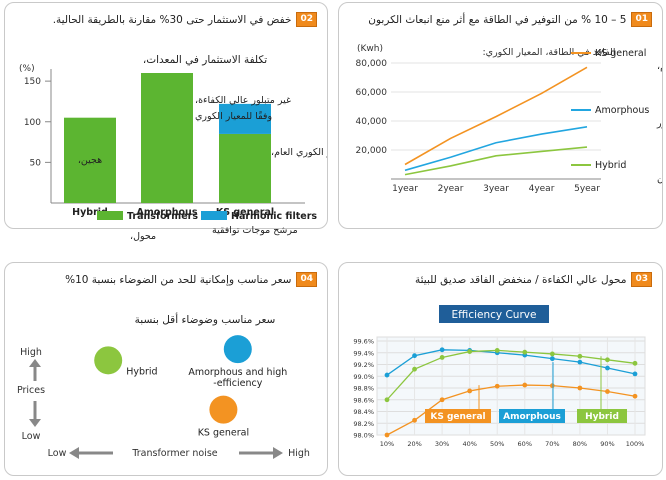 The image size is (666, 480). Describe the element at coordinates (442, 444) in the screenshot. I see `x-tick-label: 30%` at that location.